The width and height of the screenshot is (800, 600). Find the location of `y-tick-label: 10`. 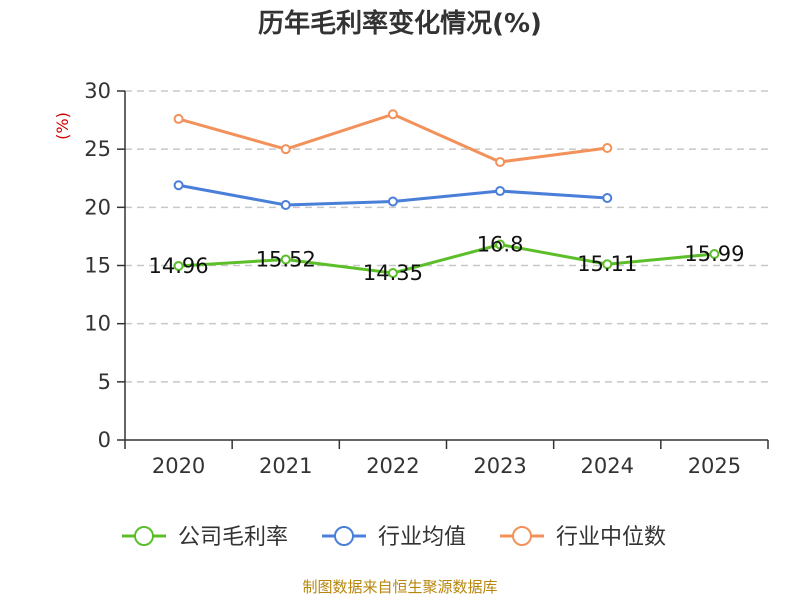

y-tick-label: 10 is located at coordinates (97, 324).